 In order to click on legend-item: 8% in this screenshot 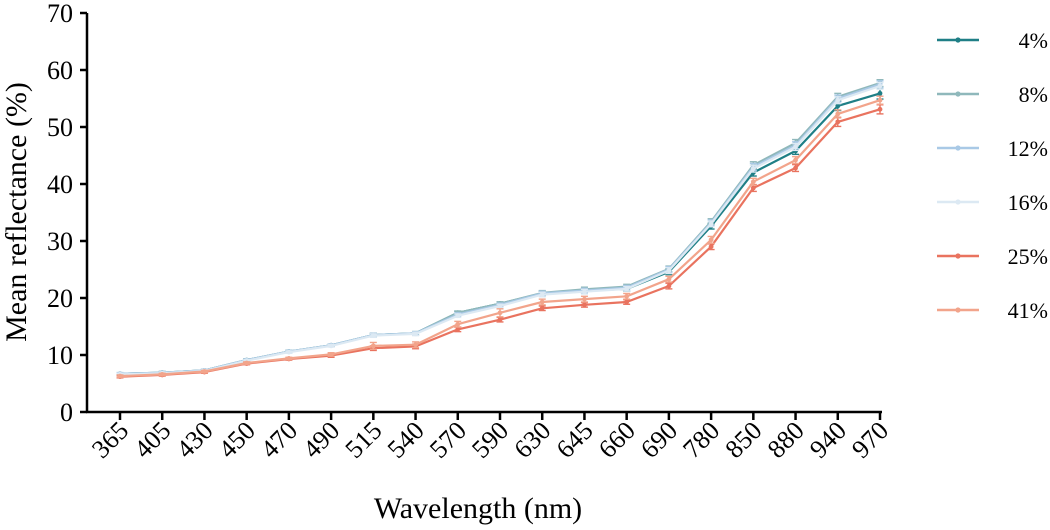, I will do `click(992, 94)`.